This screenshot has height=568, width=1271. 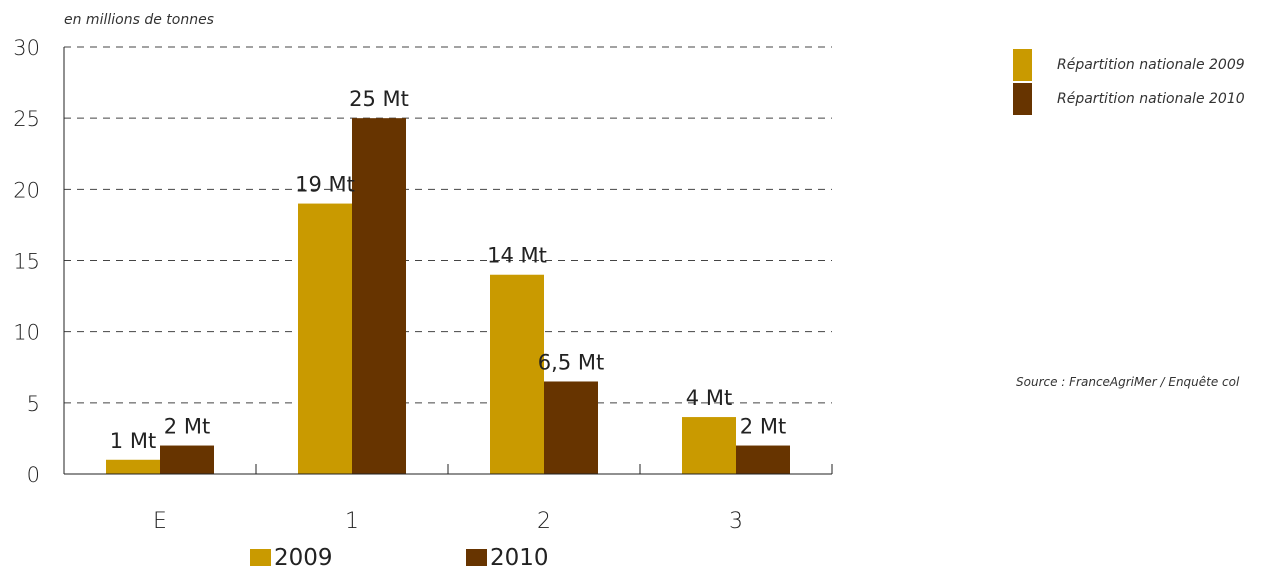 I want to click on data-label-2009-3: 4 Mt, so click(x=709, y=398).